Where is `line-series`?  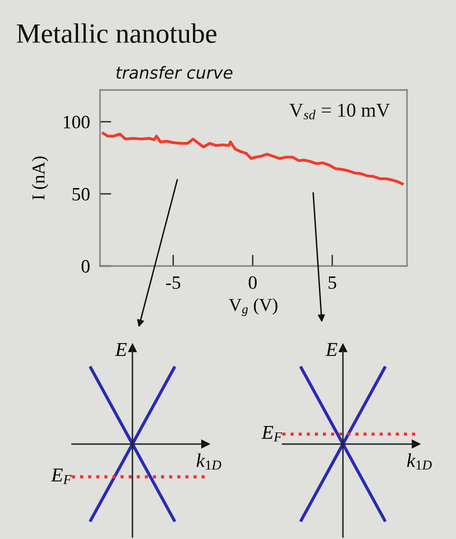
line-series is located at coordinates (253, 159).